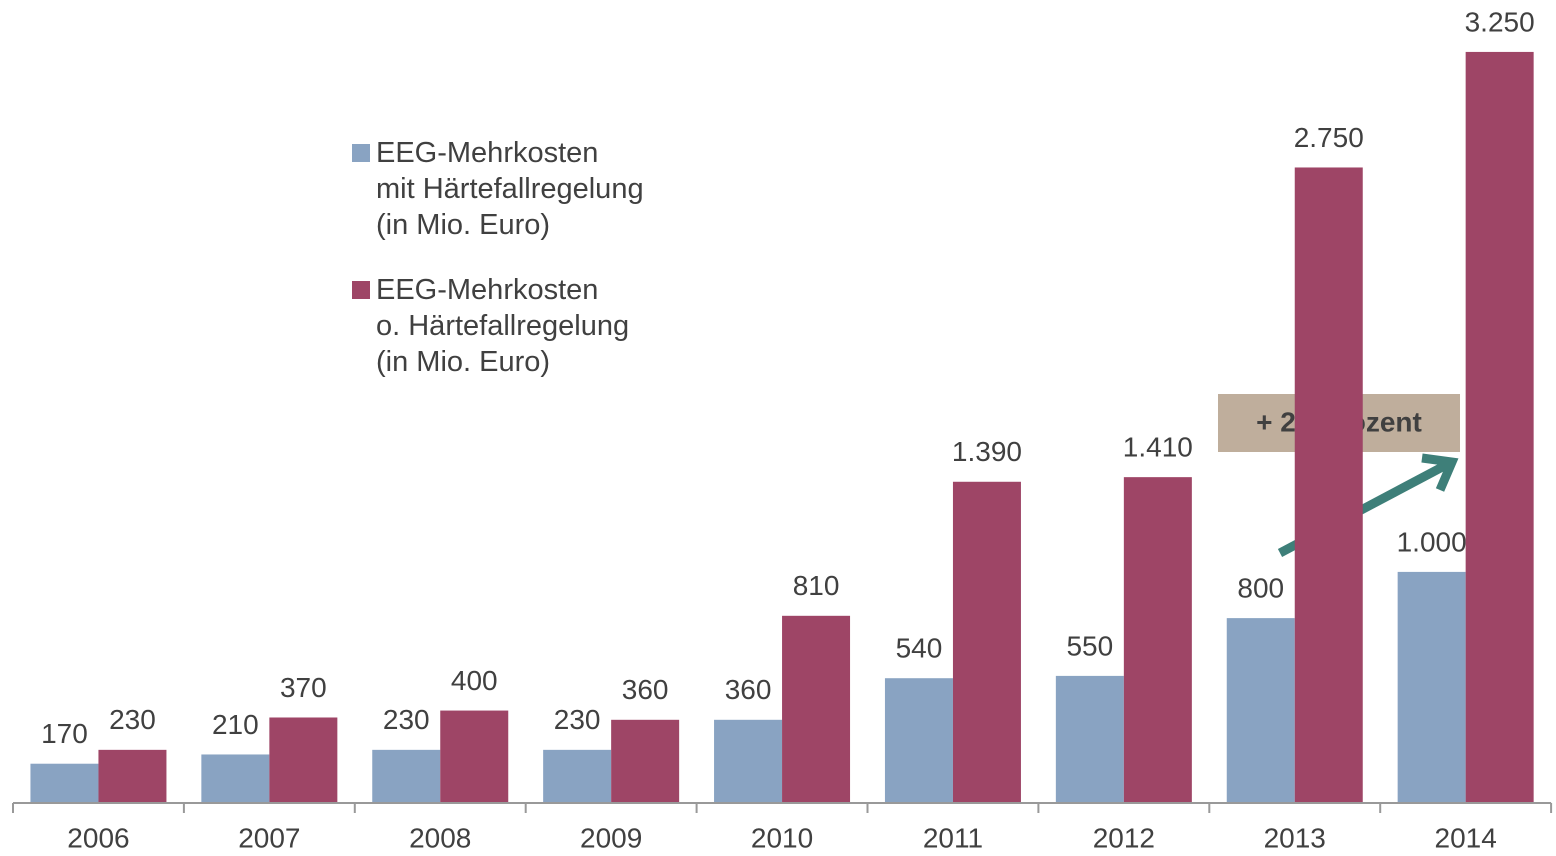 This screenshot has width=1556, height=856. Describe the element at coordinates (1124, 837) in the screenshot. I see `x-tick-label: 2012` at that location.